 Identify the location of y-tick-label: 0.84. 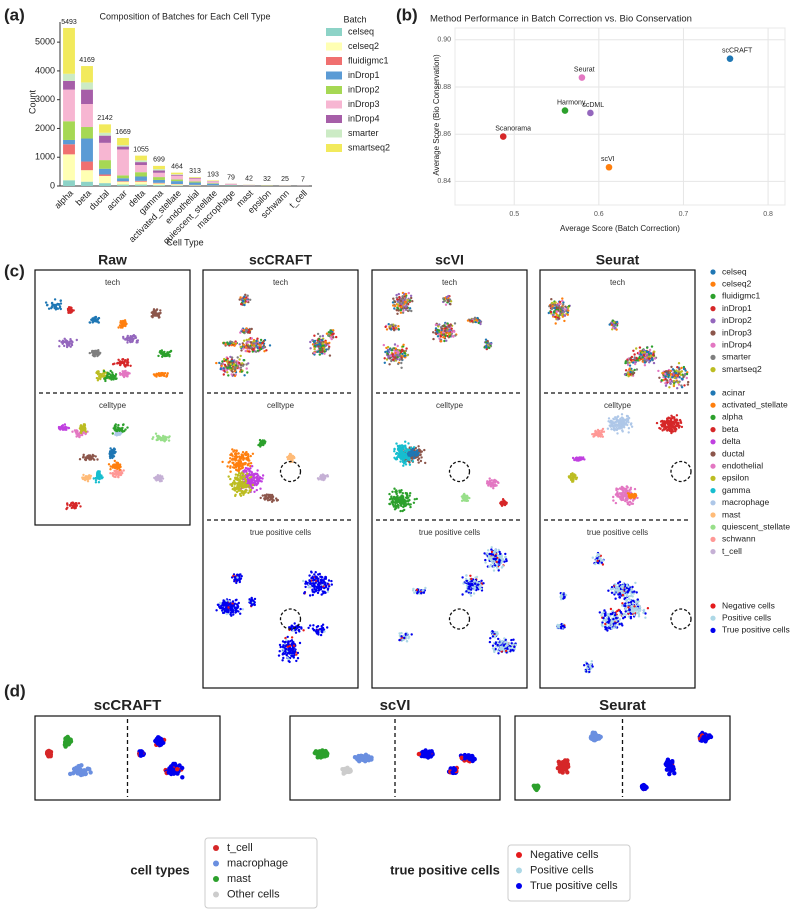
(444, 181).